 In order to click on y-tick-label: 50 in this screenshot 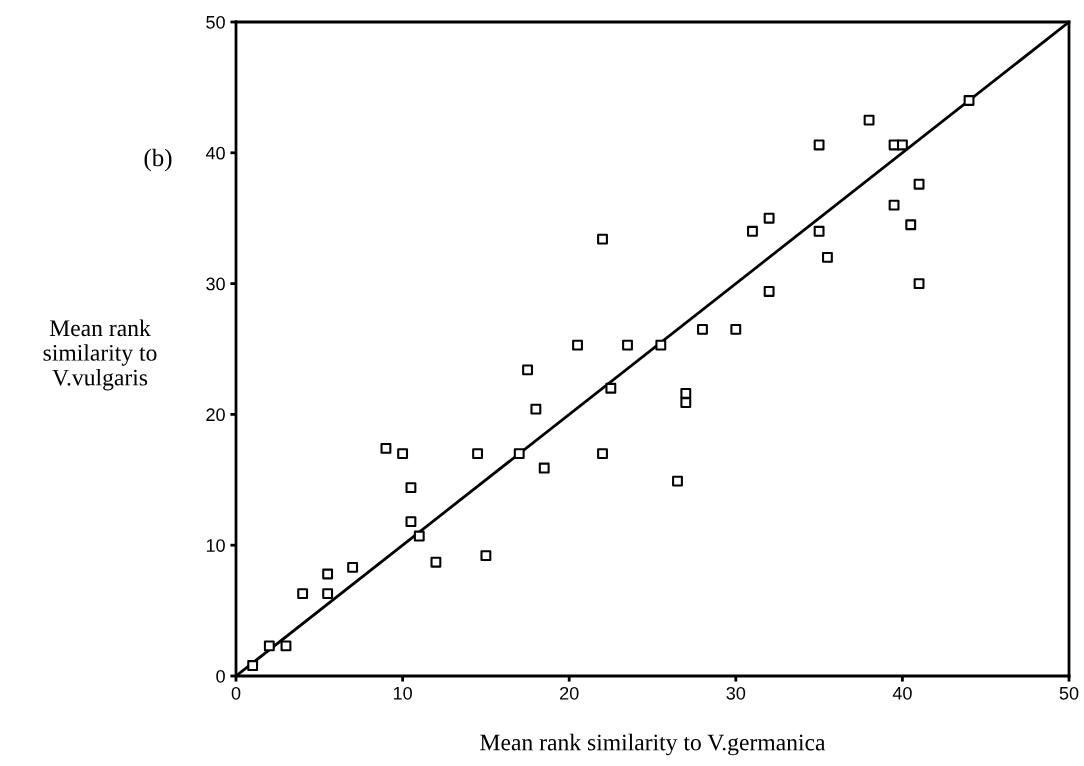, I will do `click(215, 22)`.